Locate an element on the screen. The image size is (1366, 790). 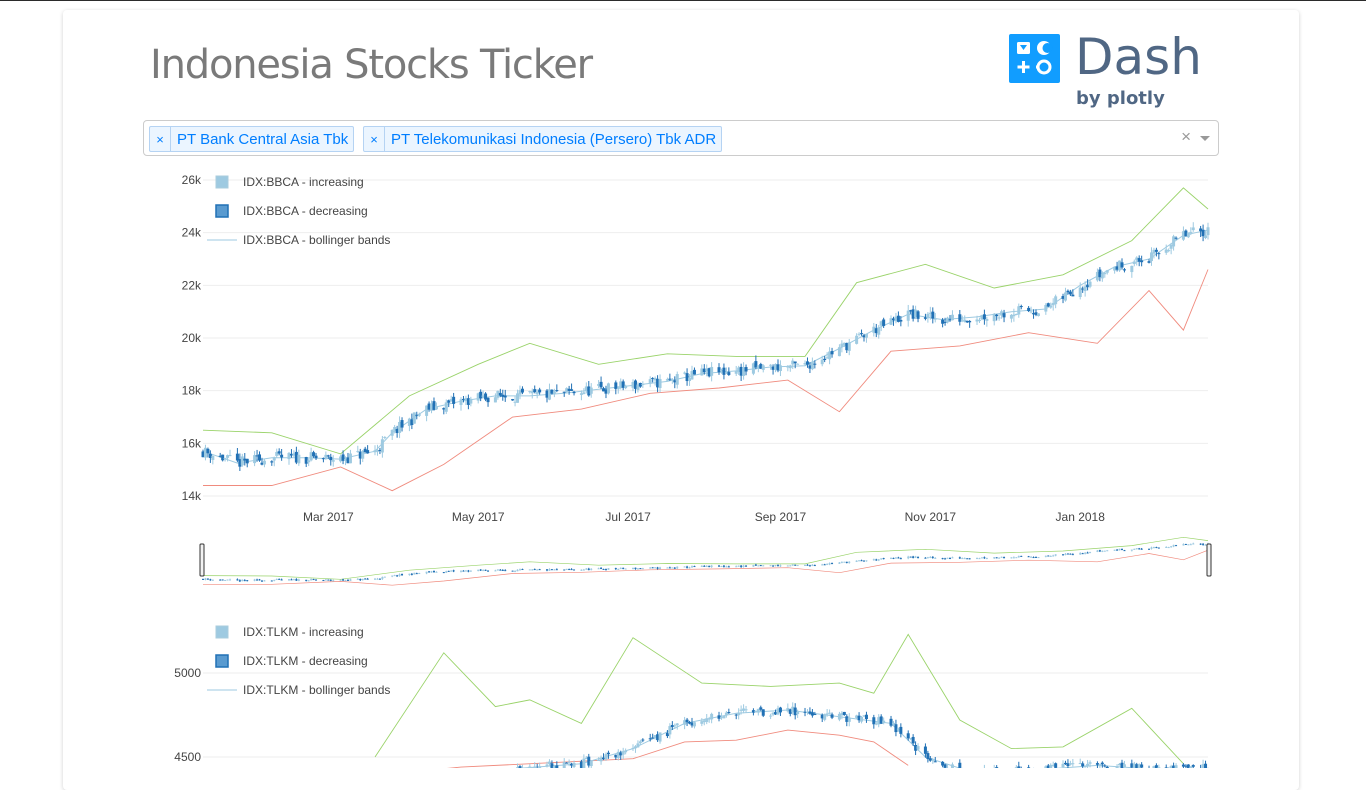
chevron-down-icon is located at coordinates (1205, 138).